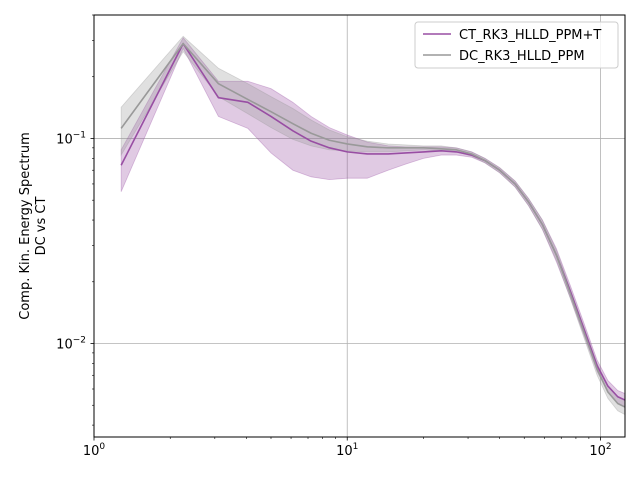 The height and width of the screenshot is (480, 640). What do you see at coordinates (33, 226) in the screenshot?
I see `y-axis-label: Comp. Kin. Energy SpectrumDC vs CT` at bounding box center [33, 226].